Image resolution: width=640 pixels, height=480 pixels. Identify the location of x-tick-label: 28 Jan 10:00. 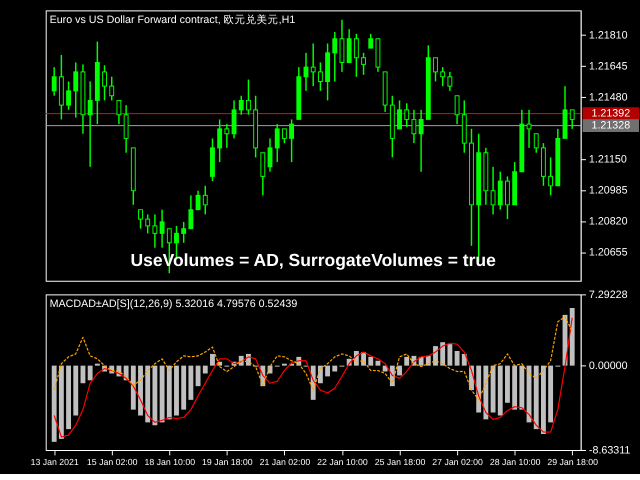
(515, 462).